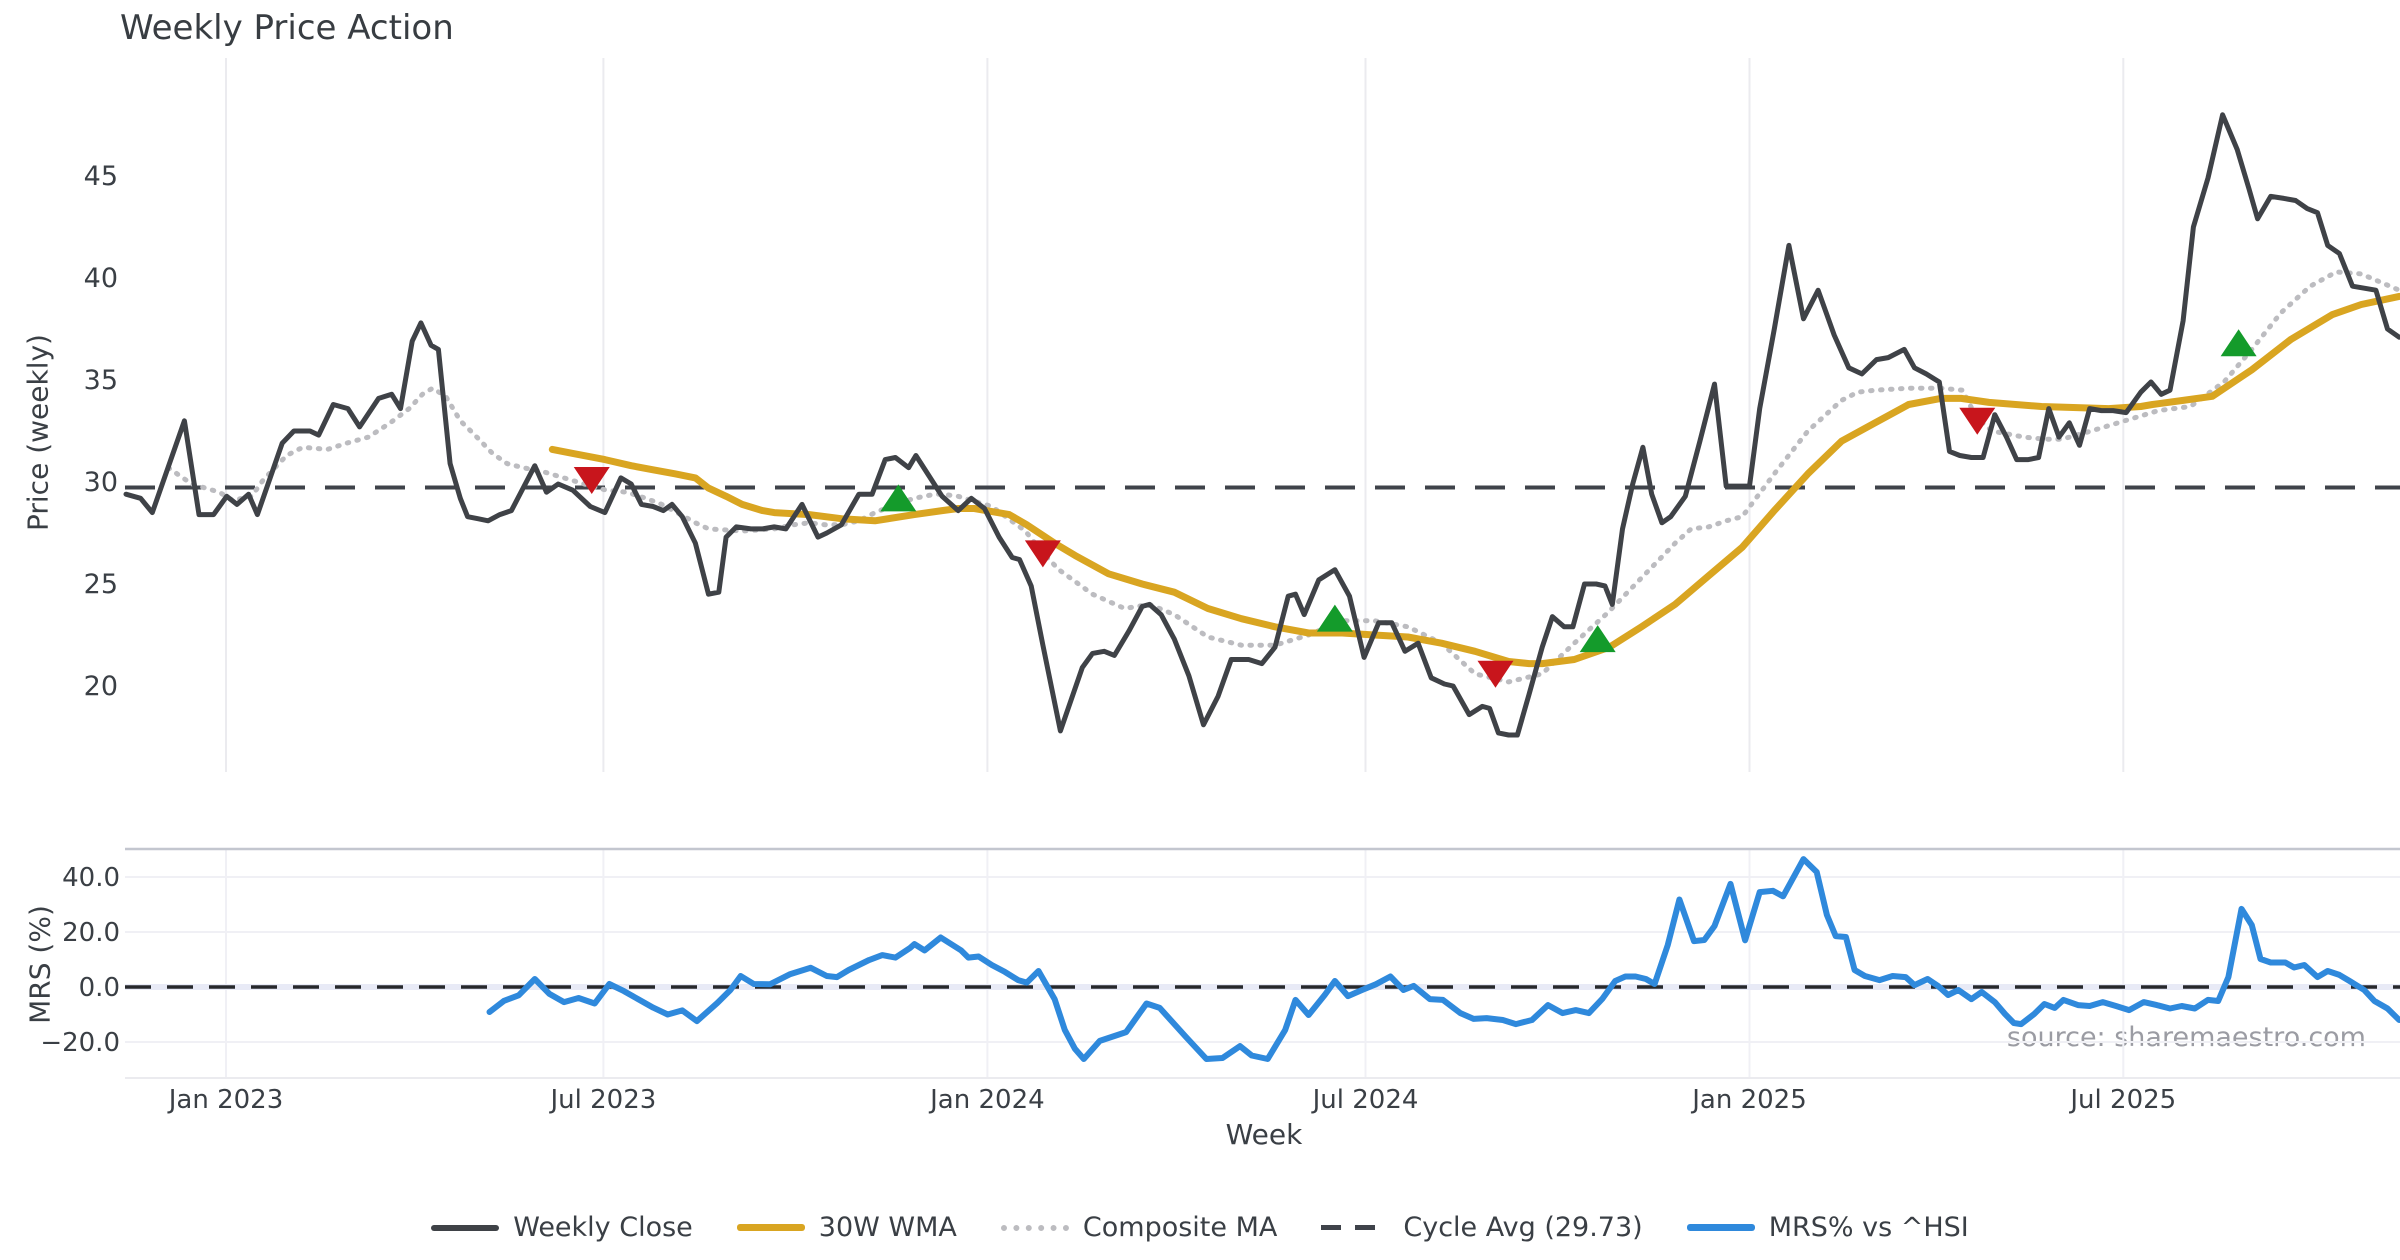 The image size is (2400, 1260). I want to click on legend-item-weekly-close: Weekly Close, so click(562, 1227).